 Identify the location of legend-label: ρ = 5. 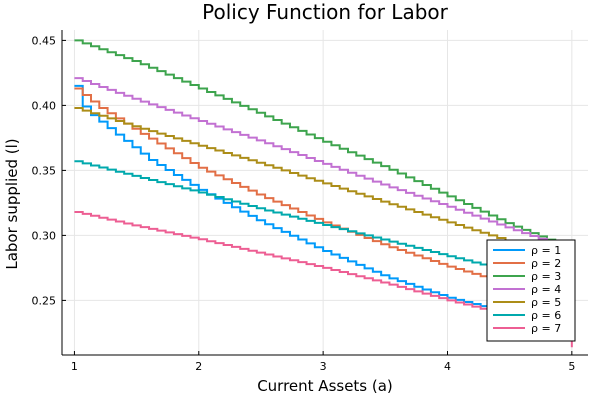
(546, 302).